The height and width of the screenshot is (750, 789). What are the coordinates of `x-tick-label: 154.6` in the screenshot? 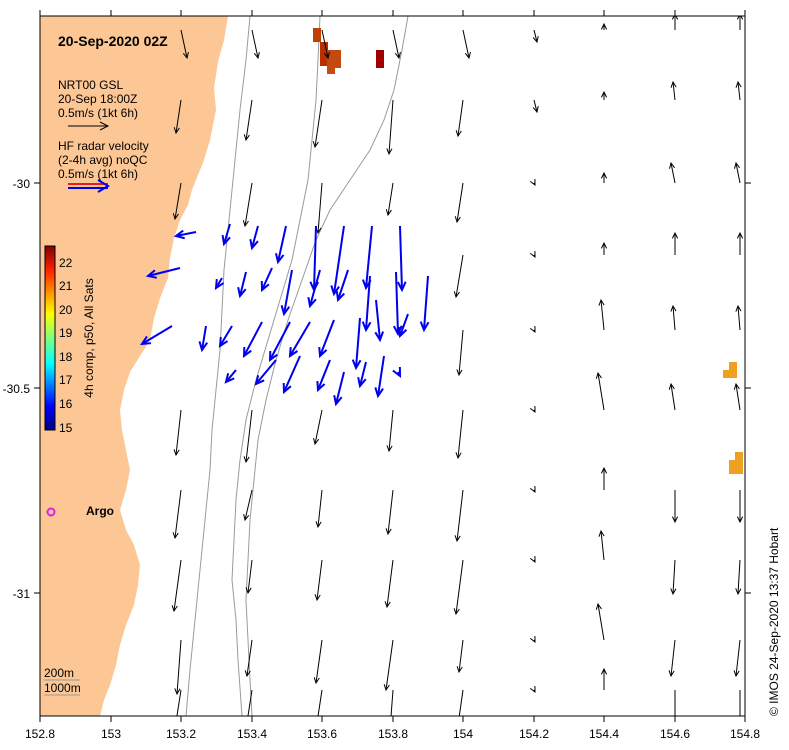 It's located at (675, 734).